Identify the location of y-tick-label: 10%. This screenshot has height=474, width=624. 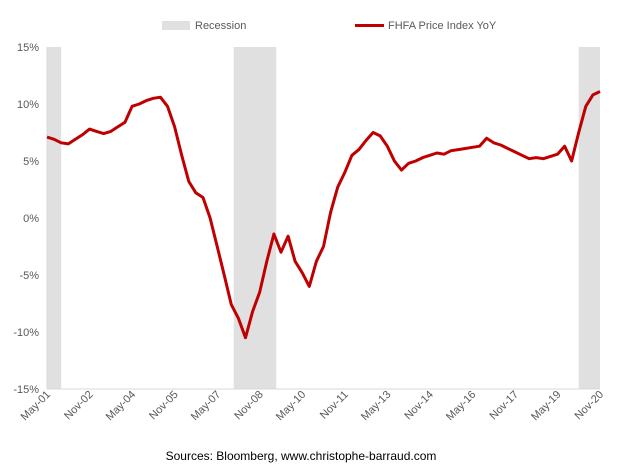
(28, 105).